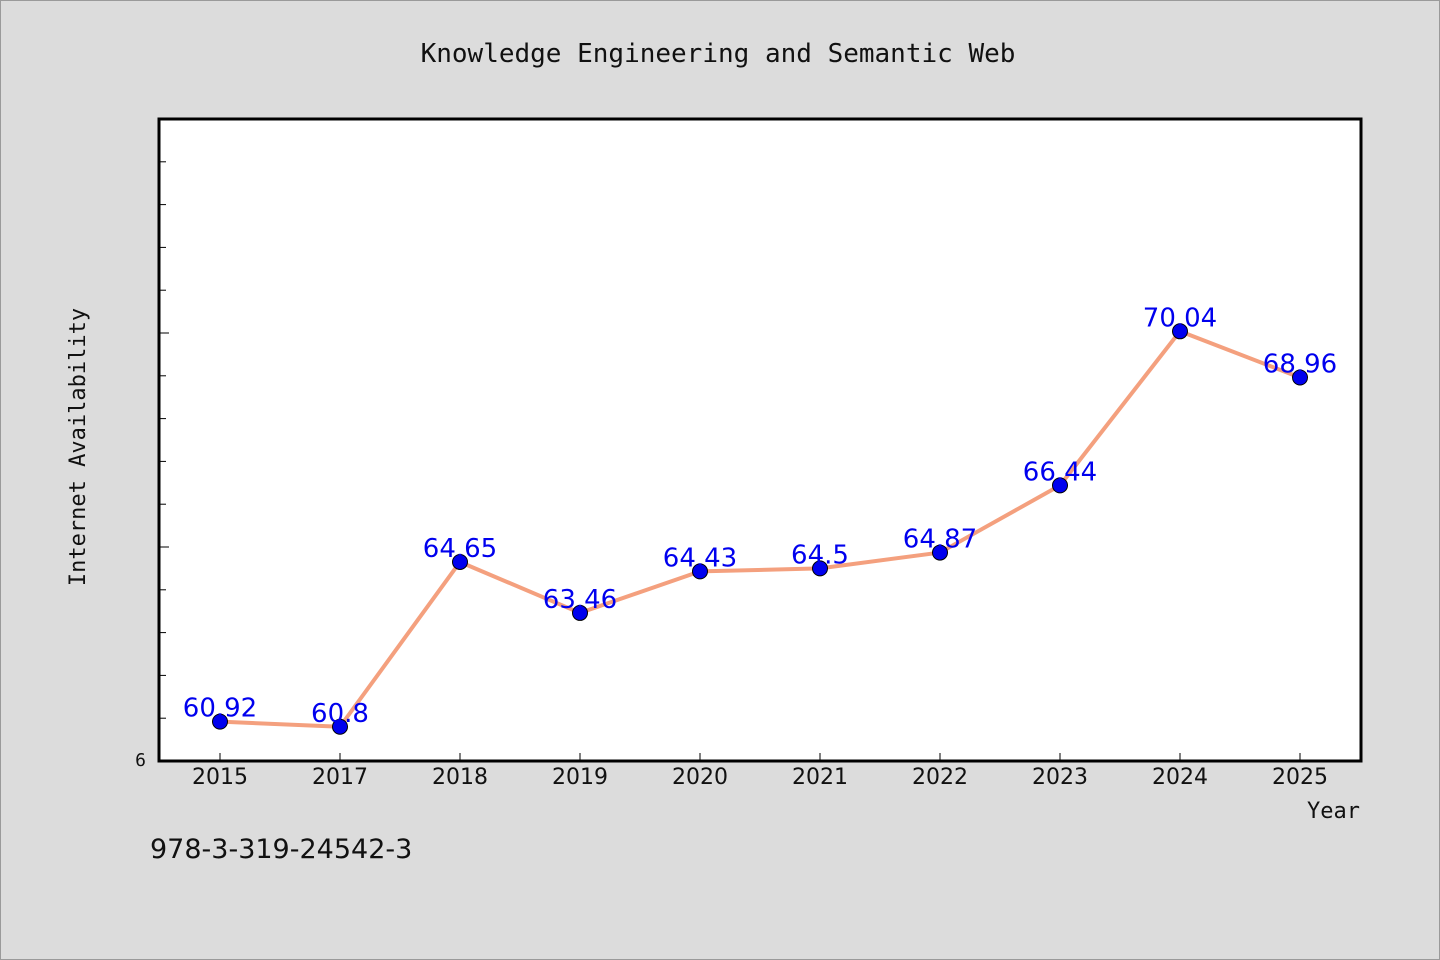 This screenshot has height=960, width=1440. Describe the element at coordinates (1300, 777) in the screenshot. I see `x-tick-label: 2025` at that location.